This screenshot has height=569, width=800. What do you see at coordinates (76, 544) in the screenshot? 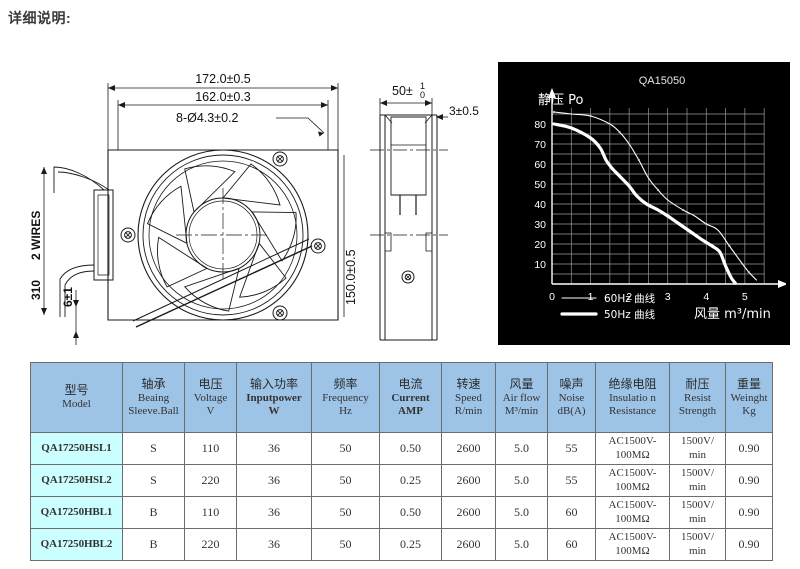
I see `cell-model: QA17250HBL2` at bounding box center [76, 544].